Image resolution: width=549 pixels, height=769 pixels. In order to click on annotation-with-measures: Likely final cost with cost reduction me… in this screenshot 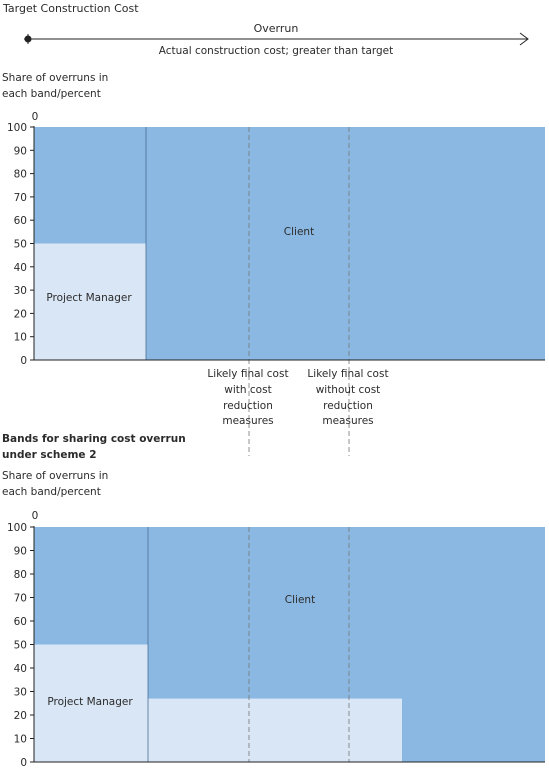, I will do `click(247, 397)`.